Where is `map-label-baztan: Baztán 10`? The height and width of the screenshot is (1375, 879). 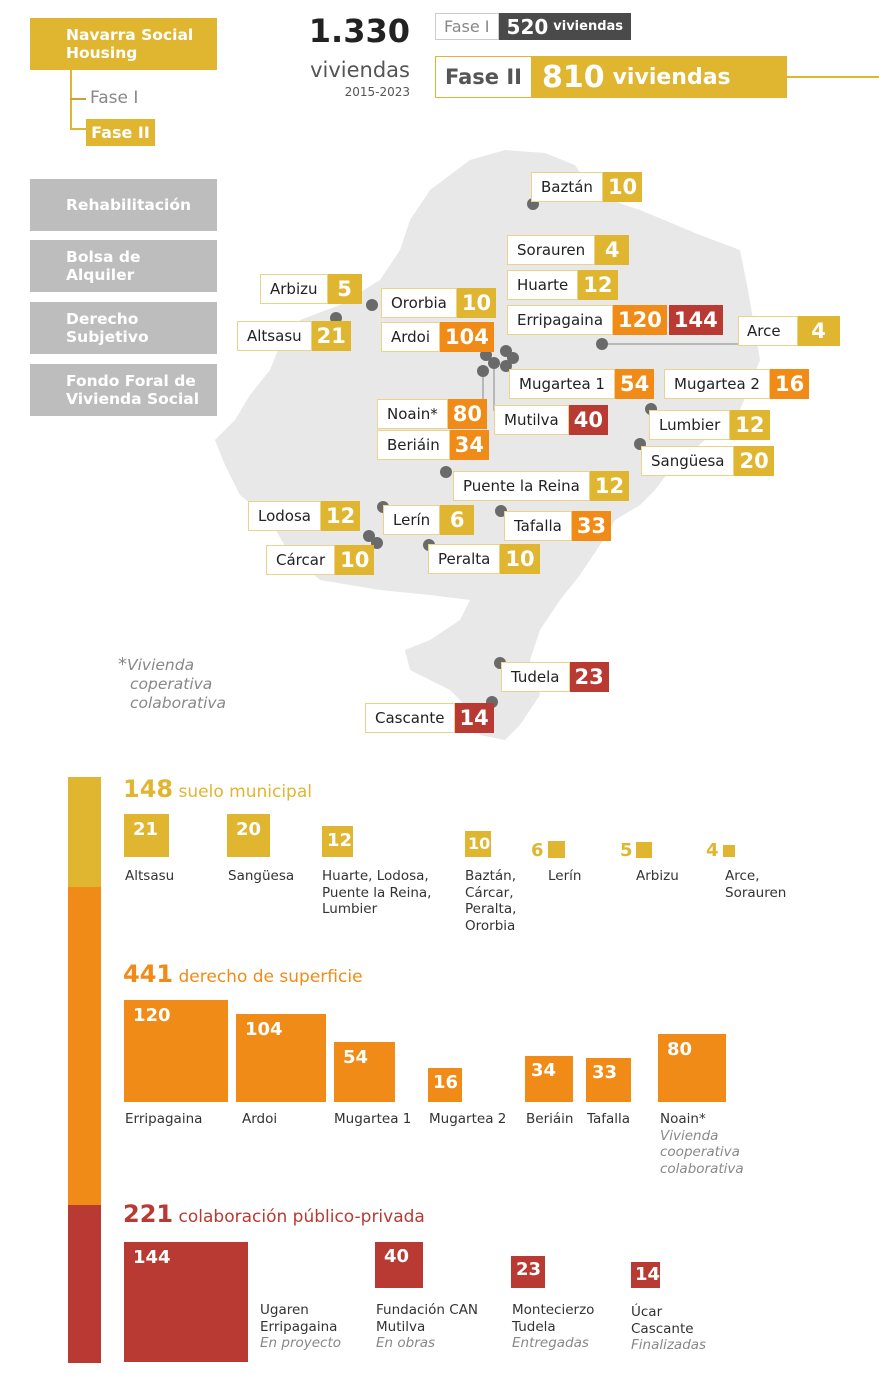
map-label-baztan: Baztán 10 is located at coordinates (587, 187).